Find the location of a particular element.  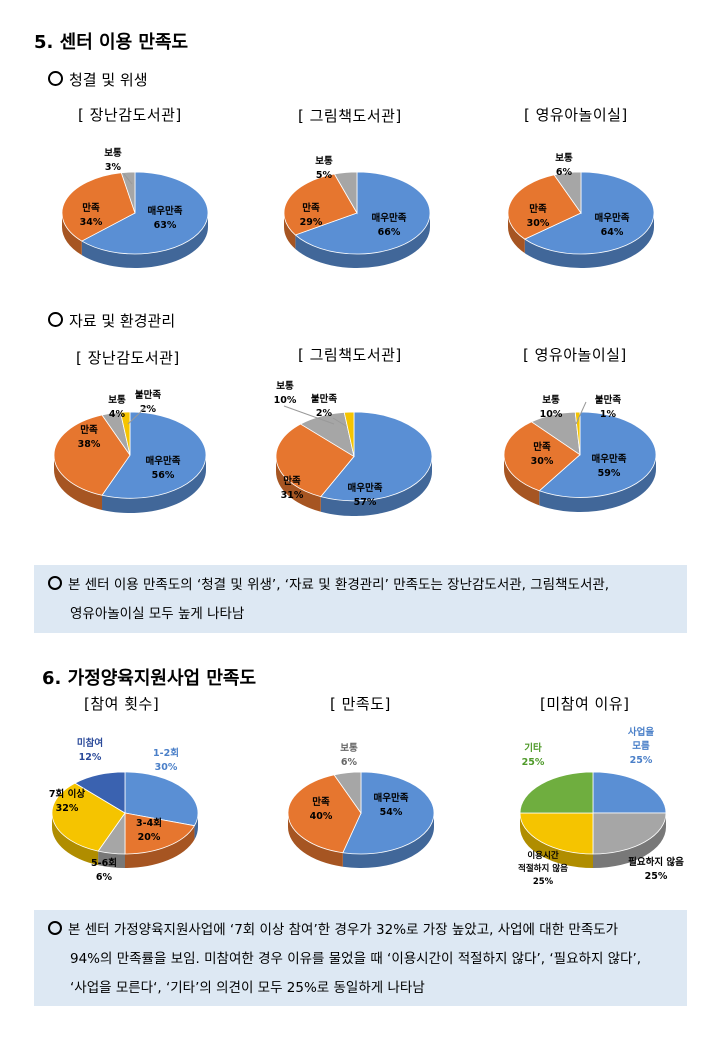

data-label: 1-2회 30% is located at coordinates (166, 760).